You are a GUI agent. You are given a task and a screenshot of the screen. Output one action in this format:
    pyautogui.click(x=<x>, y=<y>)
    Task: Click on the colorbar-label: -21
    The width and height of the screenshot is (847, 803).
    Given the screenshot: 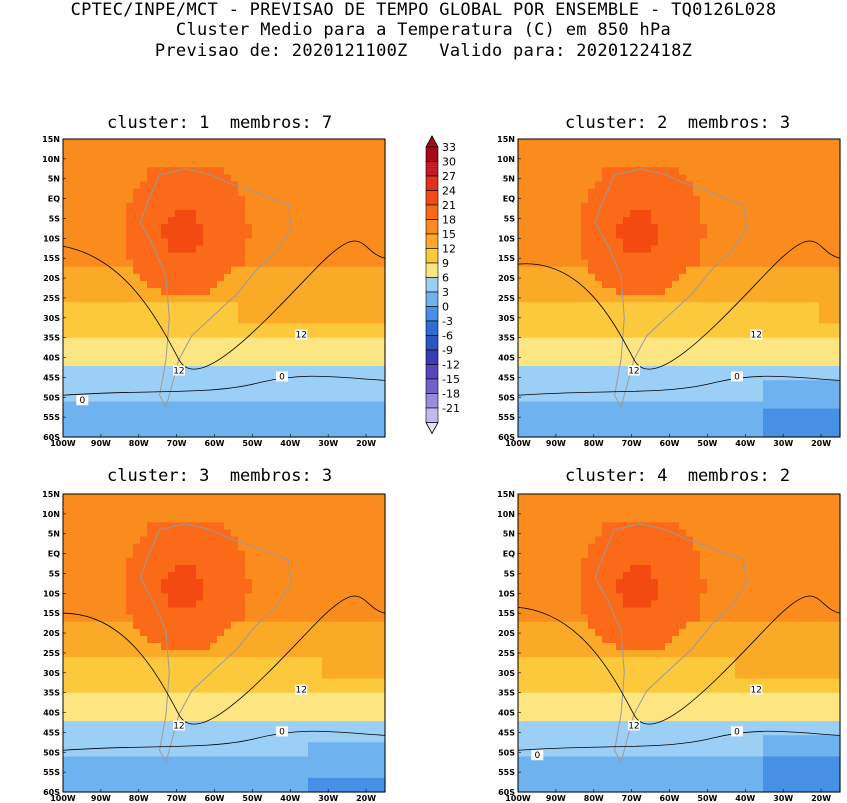 What is the action you would take?
    pyautogui.click(x=451, y=408)
    